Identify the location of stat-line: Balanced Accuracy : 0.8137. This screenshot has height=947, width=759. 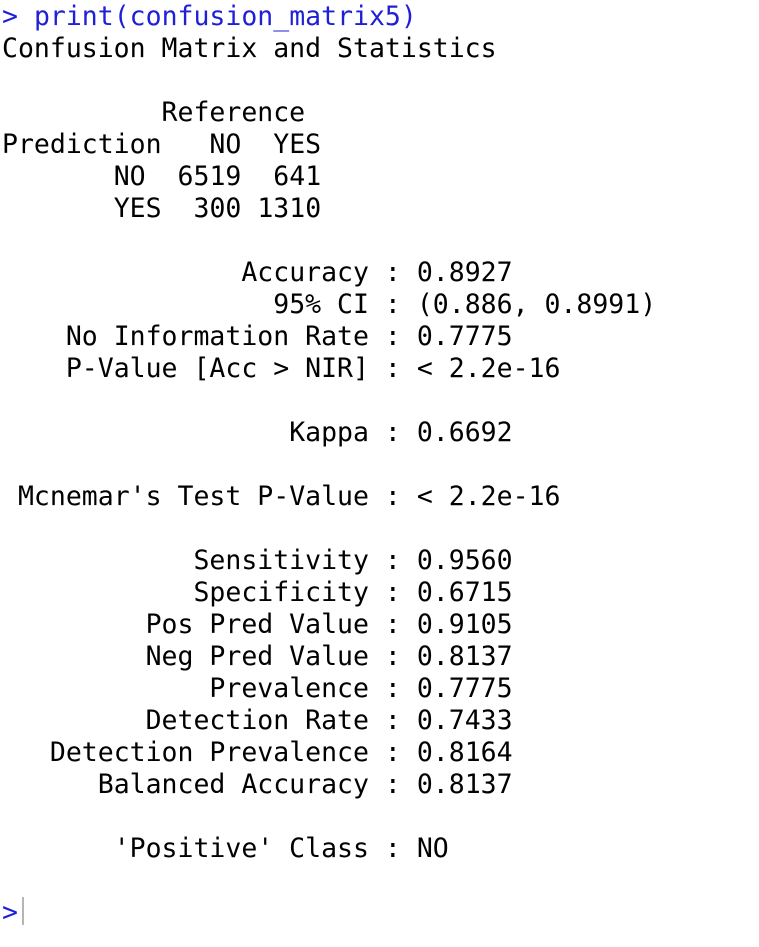
(305, 784).